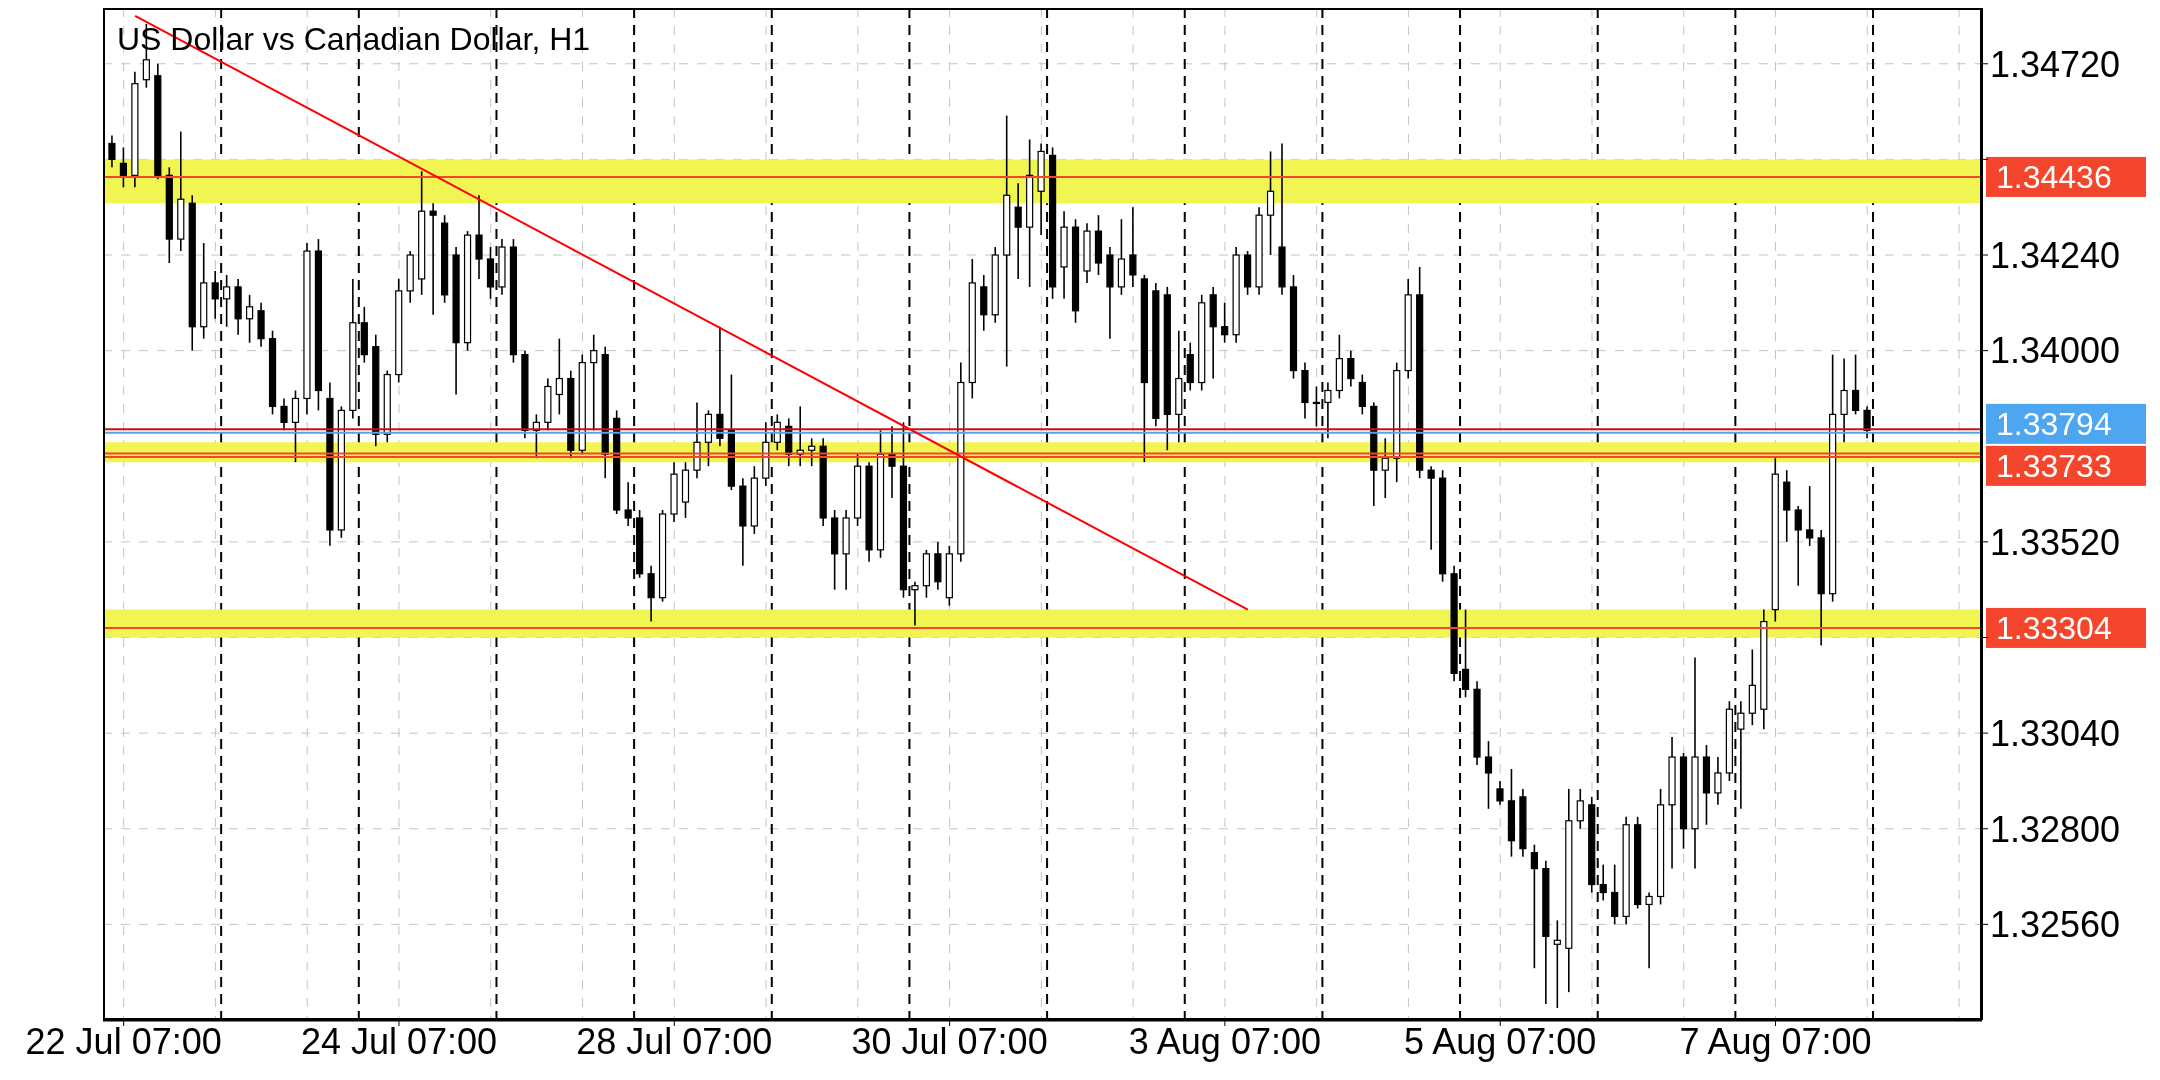 The height and width of the screenshot is (1080, 2160). Describe the element at coordinates (2054, 176) in the screenshot. I see `ref-line-label: 1.34436` at that location.